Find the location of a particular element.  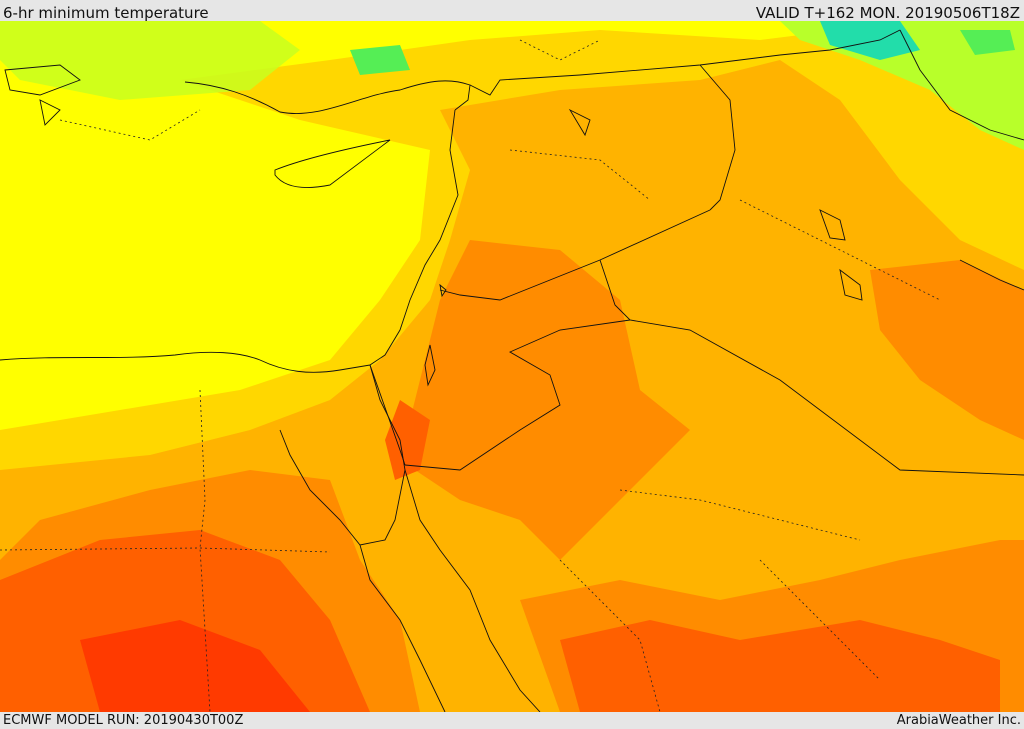

temperature-zone-green-east is located at coordinates (987, 42).